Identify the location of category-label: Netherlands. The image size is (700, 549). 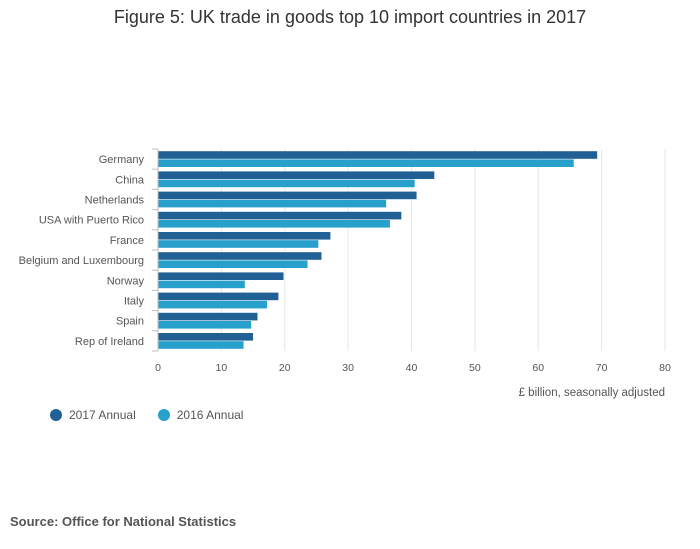
(115, 201).